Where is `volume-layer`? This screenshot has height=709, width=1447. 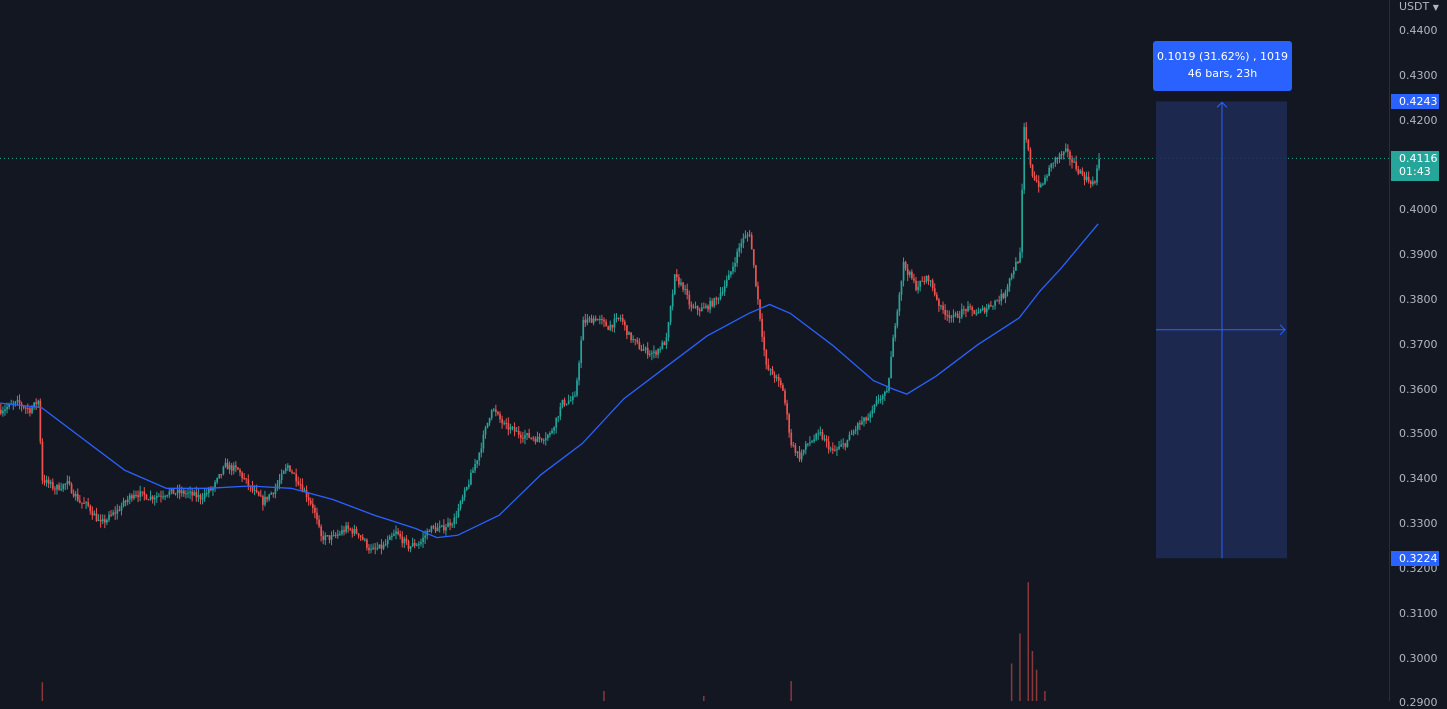 volume-layer is located at coordinates (543, 641).